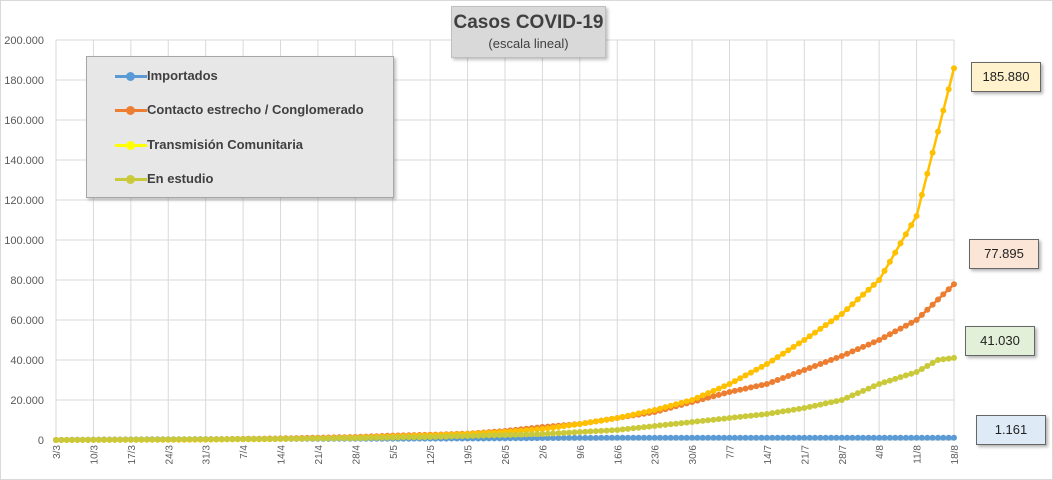  Describe the element at coordinates (207, 455) in the screenshot. I see `x-tick-label: 31/3` at that location.